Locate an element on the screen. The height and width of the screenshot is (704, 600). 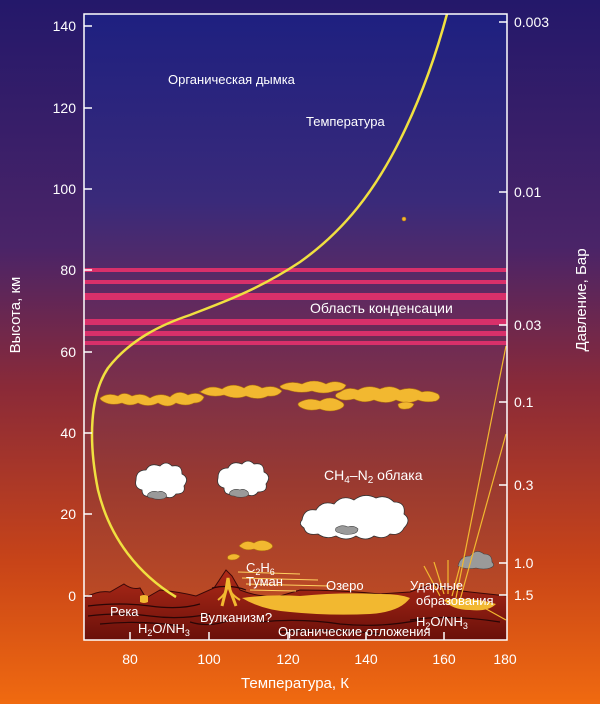
white-clouds is located at coordinates (272, 500).